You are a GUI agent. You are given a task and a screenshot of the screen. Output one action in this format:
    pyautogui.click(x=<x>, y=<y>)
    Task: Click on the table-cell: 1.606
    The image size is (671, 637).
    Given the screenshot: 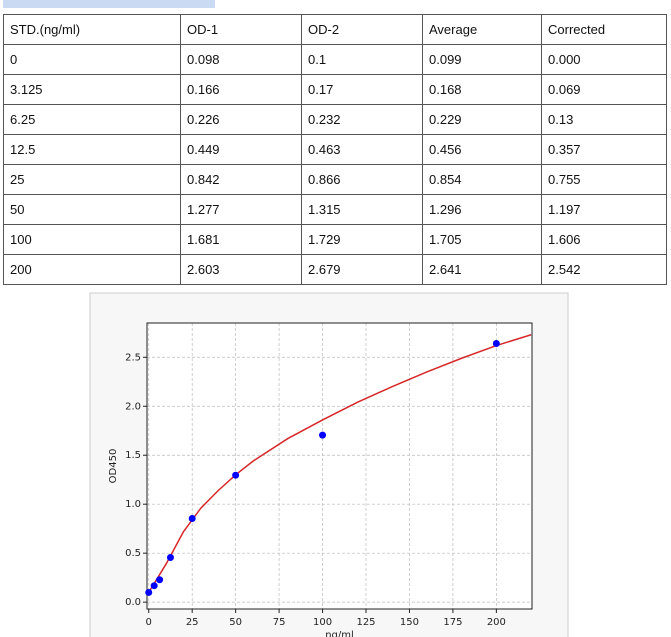 What is the action you would take?
    pyautogui.click(x=604, y=239)
    